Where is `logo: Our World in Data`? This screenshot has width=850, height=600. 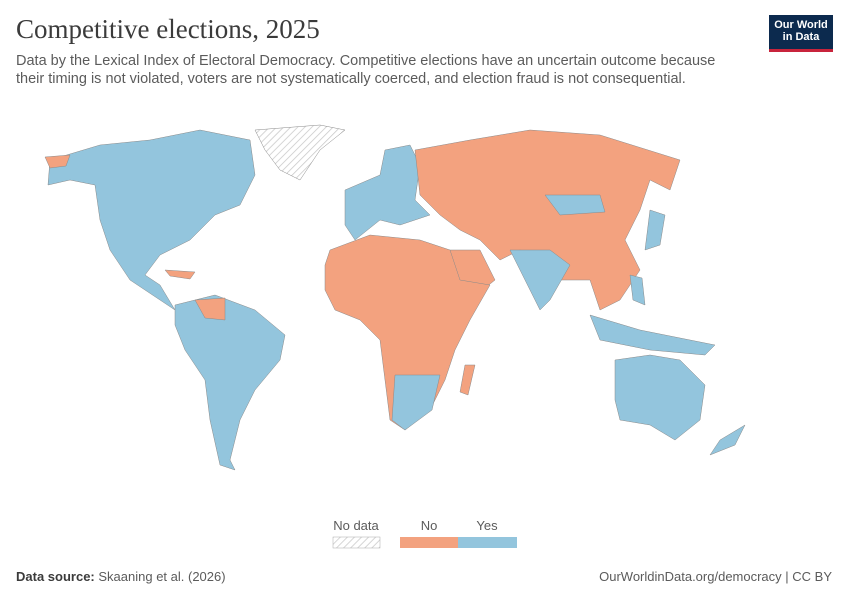 logo: Our World in Data is located at coordinates (801, 33).